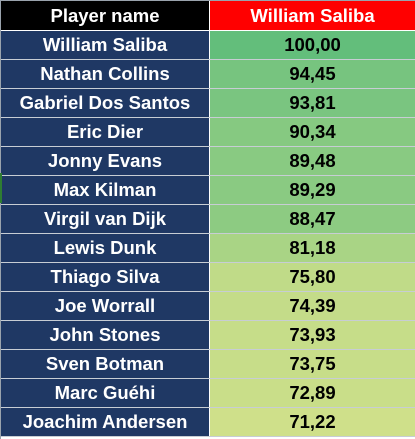 This screenshot has height=439, width=415. I want to click on player-name-header: Player name, so click(105, 15).